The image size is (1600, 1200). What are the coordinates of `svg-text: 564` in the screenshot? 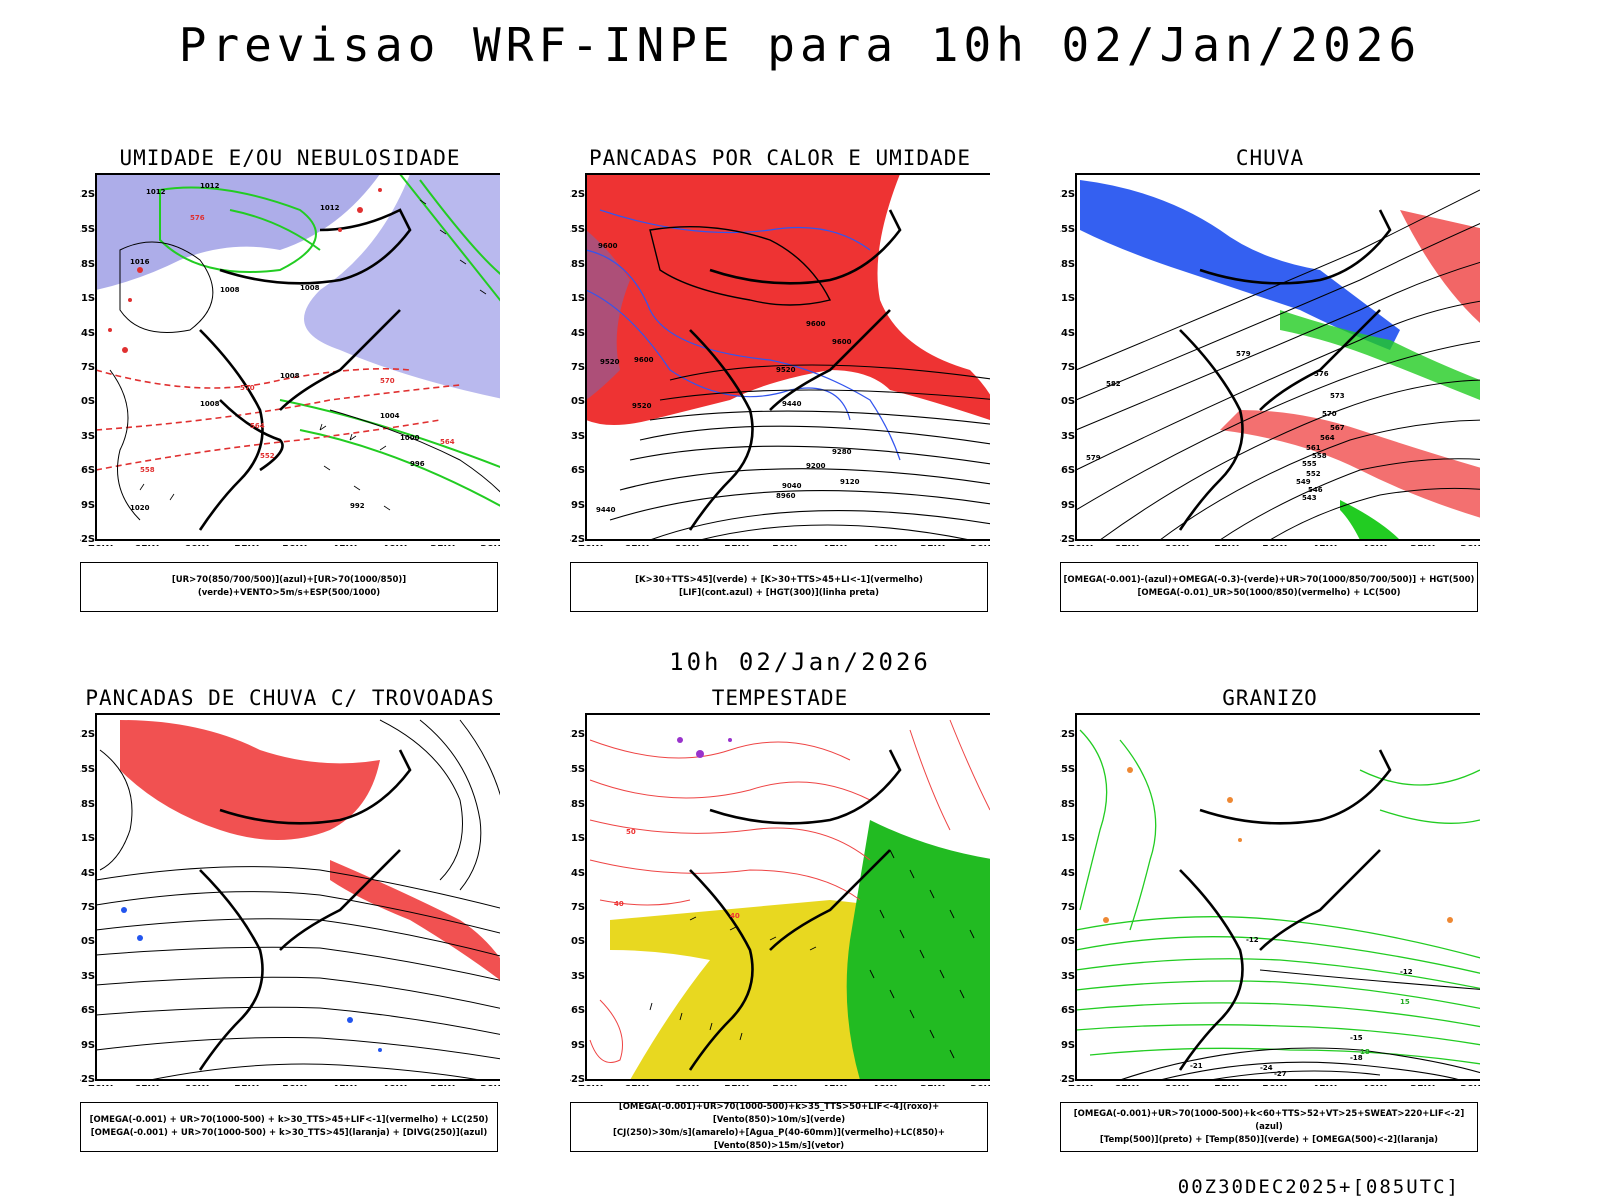 It's located at (257, 426).